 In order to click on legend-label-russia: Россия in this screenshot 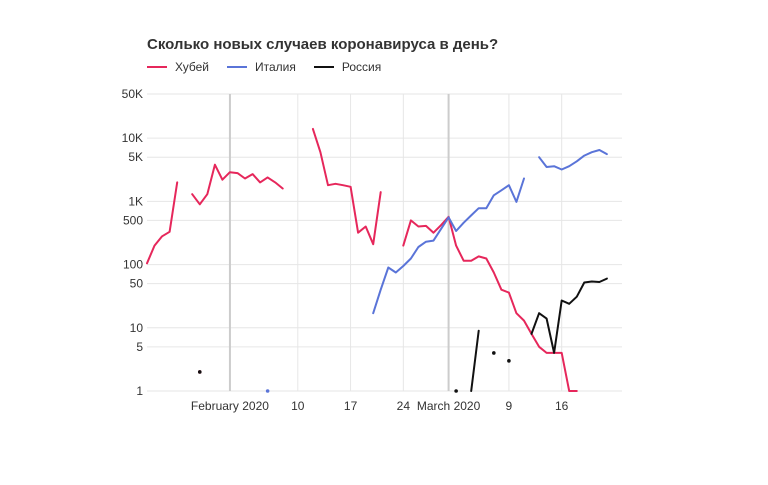, I will do `click(361, 67)`.